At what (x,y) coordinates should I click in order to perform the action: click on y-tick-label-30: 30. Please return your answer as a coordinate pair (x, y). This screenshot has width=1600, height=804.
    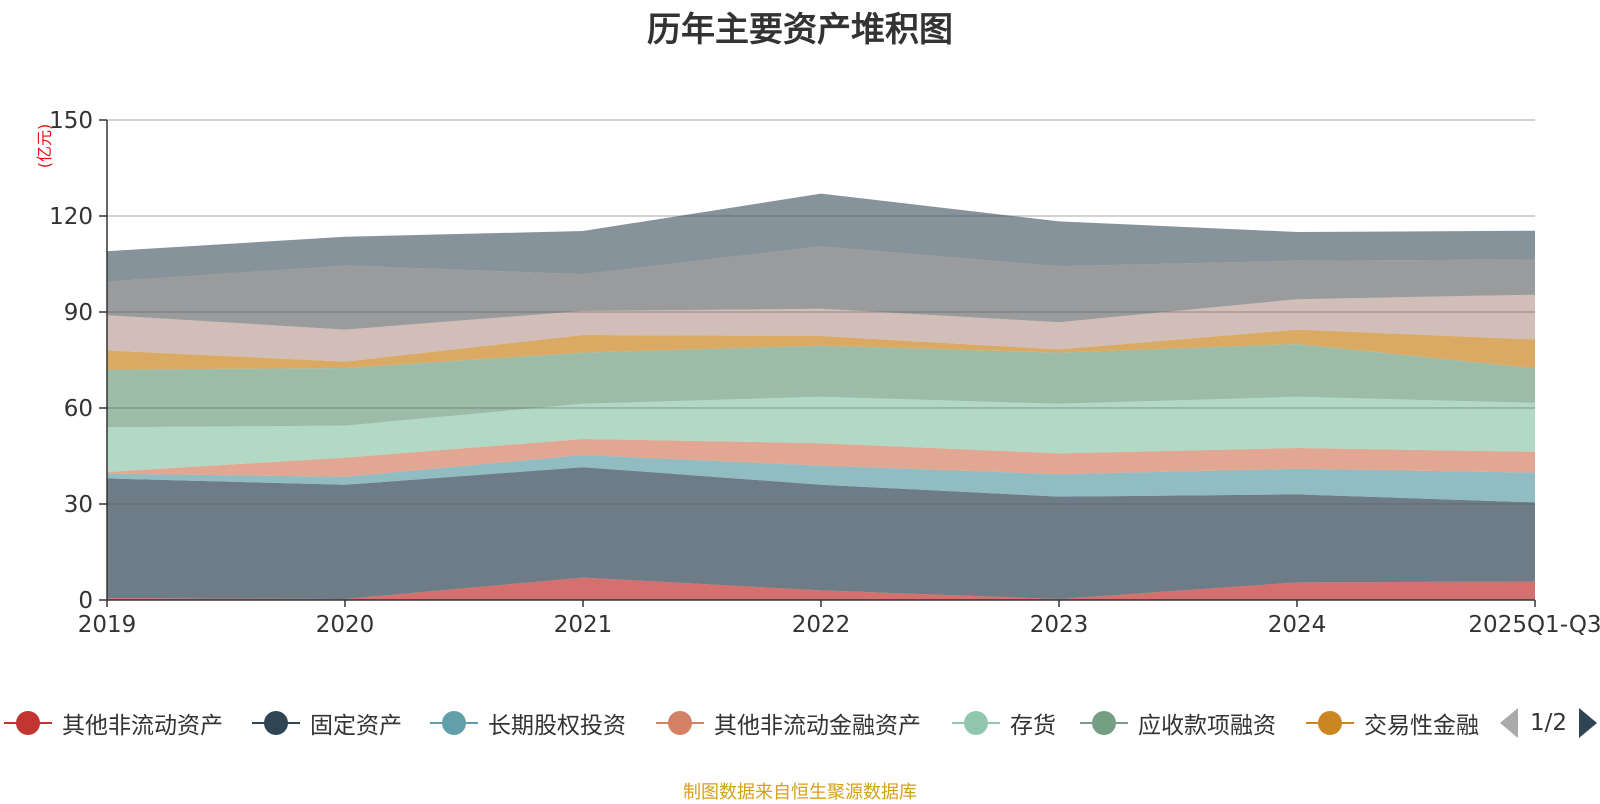
    Looking at the image, I should click on (78, 505).